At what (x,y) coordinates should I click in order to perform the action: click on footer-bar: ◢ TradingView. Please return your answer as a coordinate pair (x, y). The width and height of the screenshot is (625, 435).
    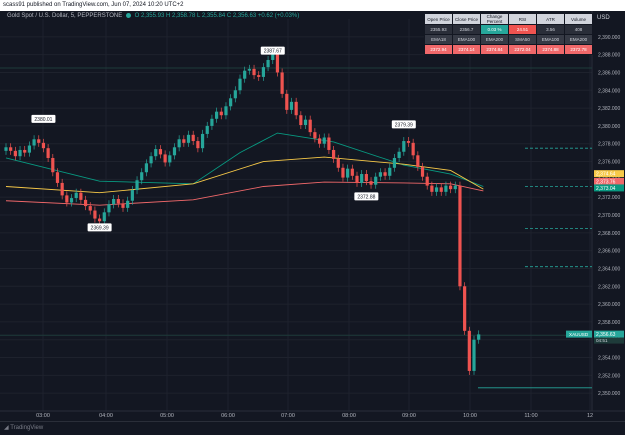
    Looking at the image, I should click on (312, 428).